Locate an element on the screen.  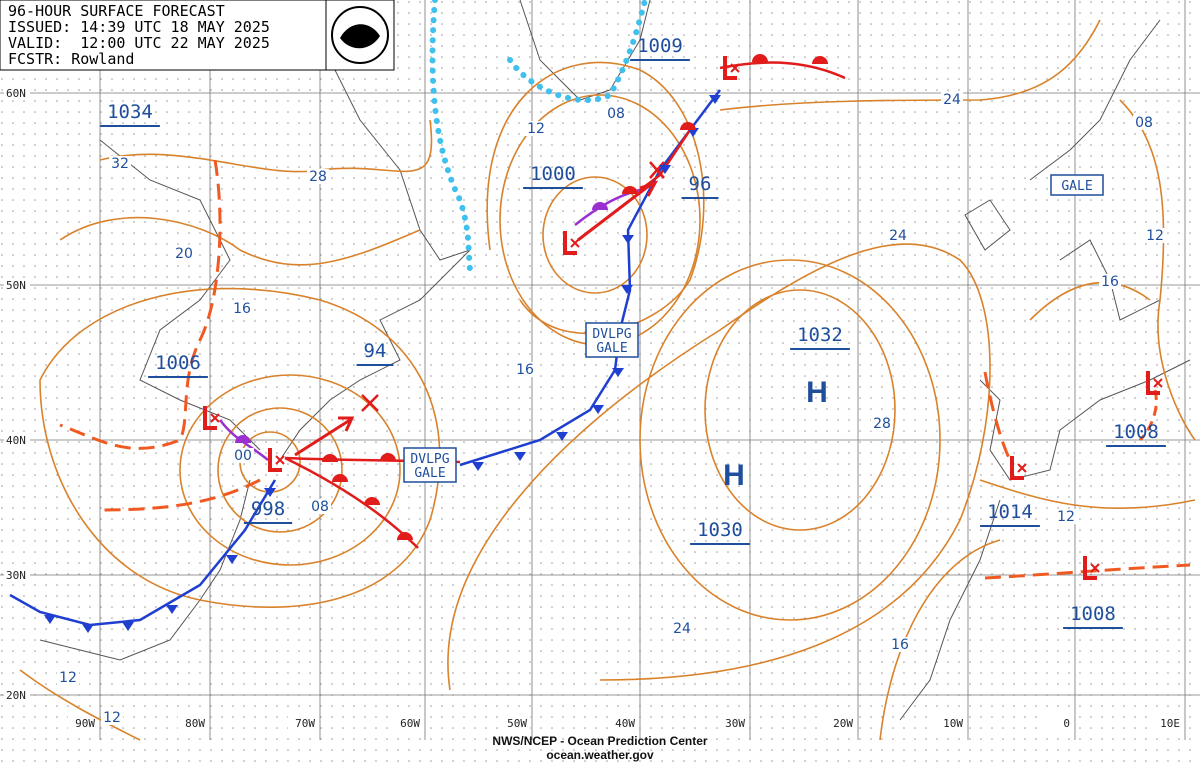
isobar-label: 24 is located at coordinates (898, 236).